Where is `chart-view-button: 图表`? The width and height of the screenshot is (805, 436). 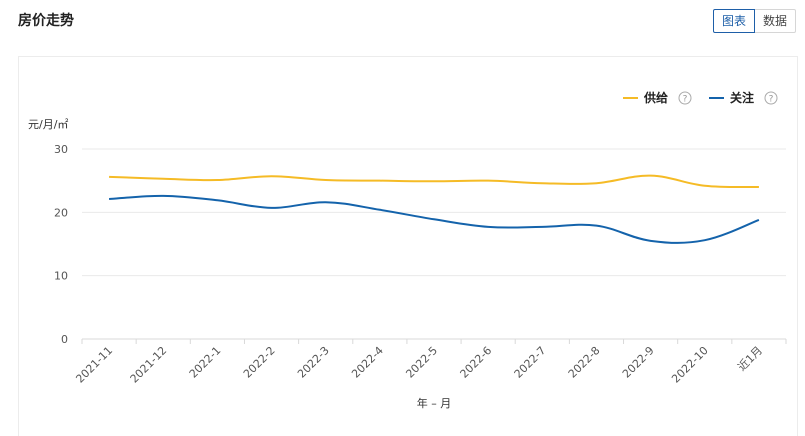
chart-view-button: 图表 is located at coordinates (733, 21).